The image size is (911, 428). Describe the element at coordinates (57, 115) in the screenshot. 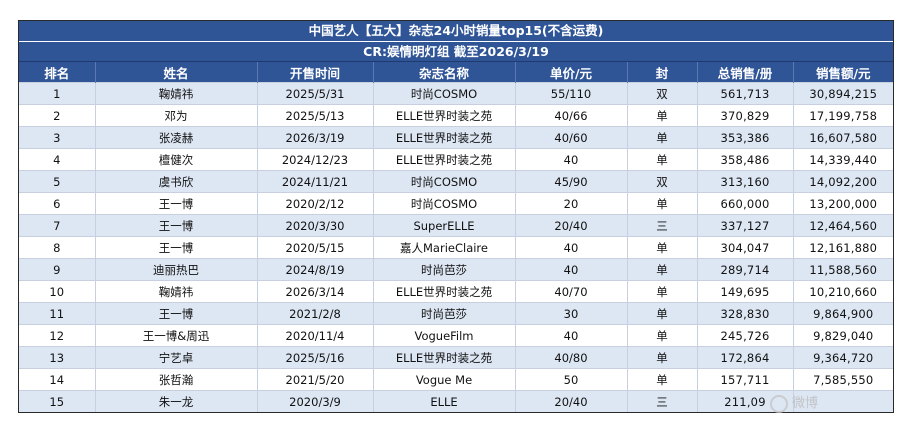

I see `rank-cell: 2` at that location.